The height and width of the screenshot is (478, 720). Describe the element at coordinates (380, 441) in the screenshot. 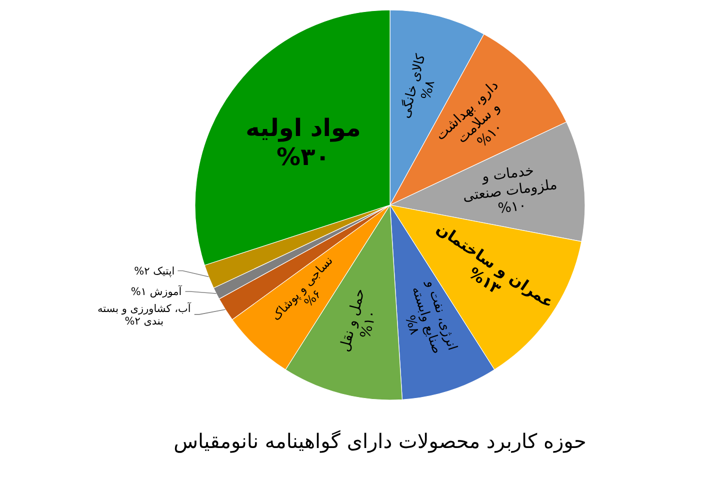

I see `title: حوزه کاربرد محصولات دارای گواهینامه نانومقیاس` at that location.